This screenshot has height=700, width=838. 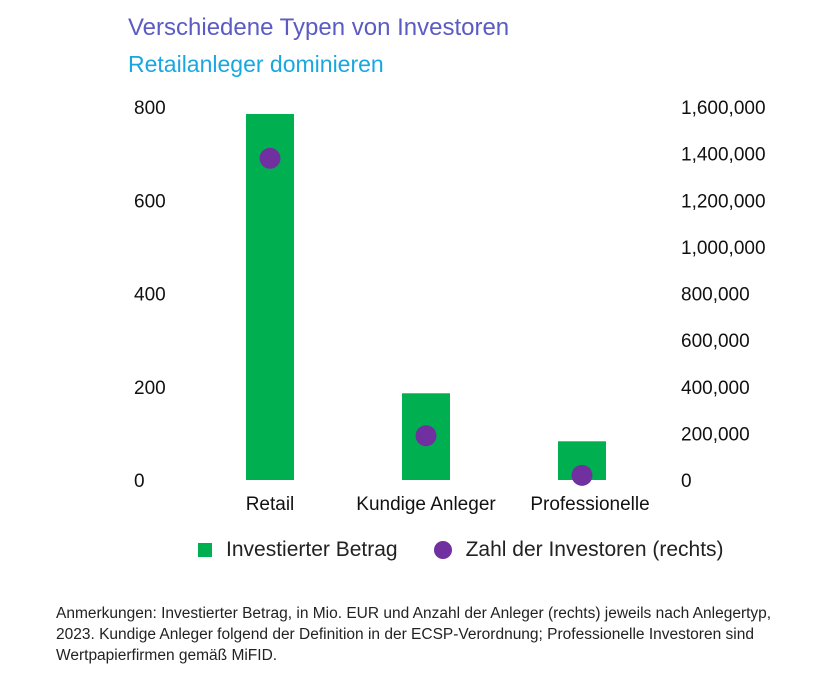 What do you see at coordinates (139, 481) in the screenshot?
I see `y-left-tick-label: 0` at bounding box center [139, 481].